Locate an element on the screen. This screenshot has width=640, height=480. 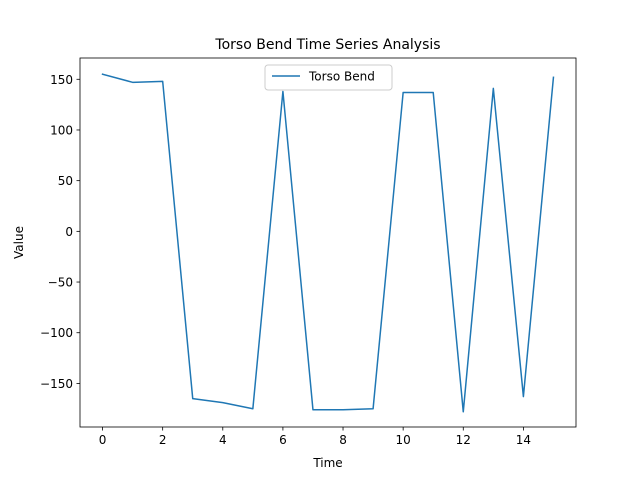
y-tick-label: 150 is located at coordinates (61, 80).